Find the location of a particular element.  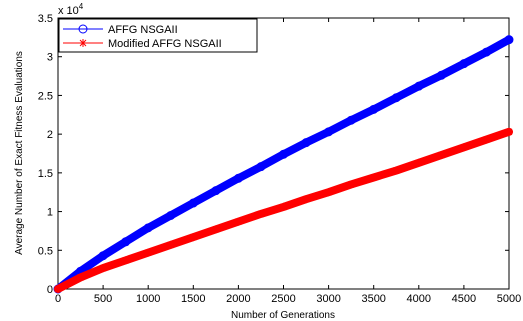

x-tick-label: 5000 is located at coordinates (509, 299).